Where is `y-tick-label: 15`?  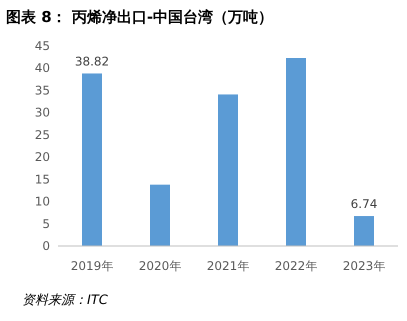 y-tick-label: 15 is located at coordinates (42, 179).